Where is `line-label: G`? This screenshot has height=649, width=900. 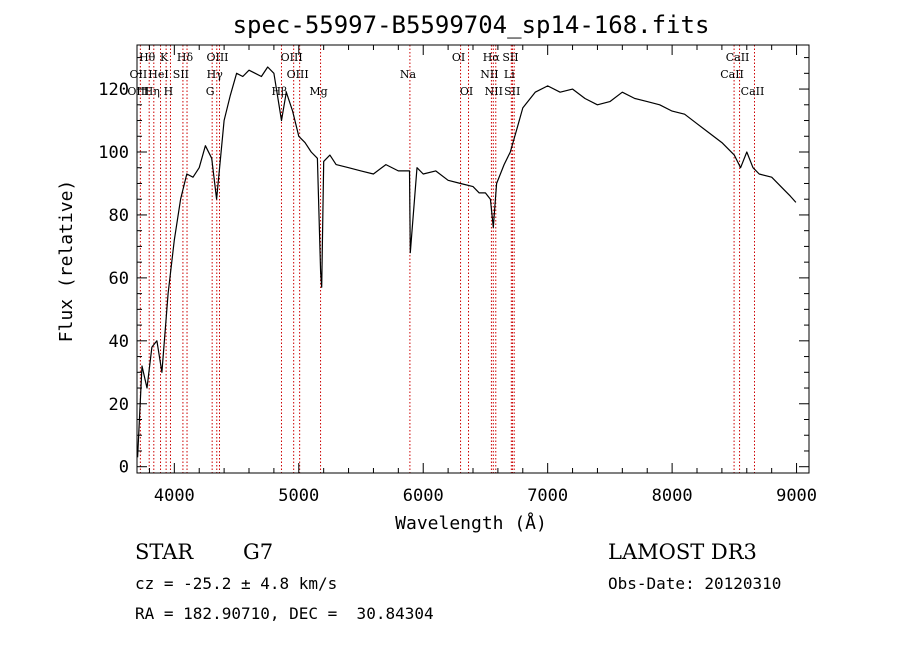 line-label: G is located at coordinates (210, 91).